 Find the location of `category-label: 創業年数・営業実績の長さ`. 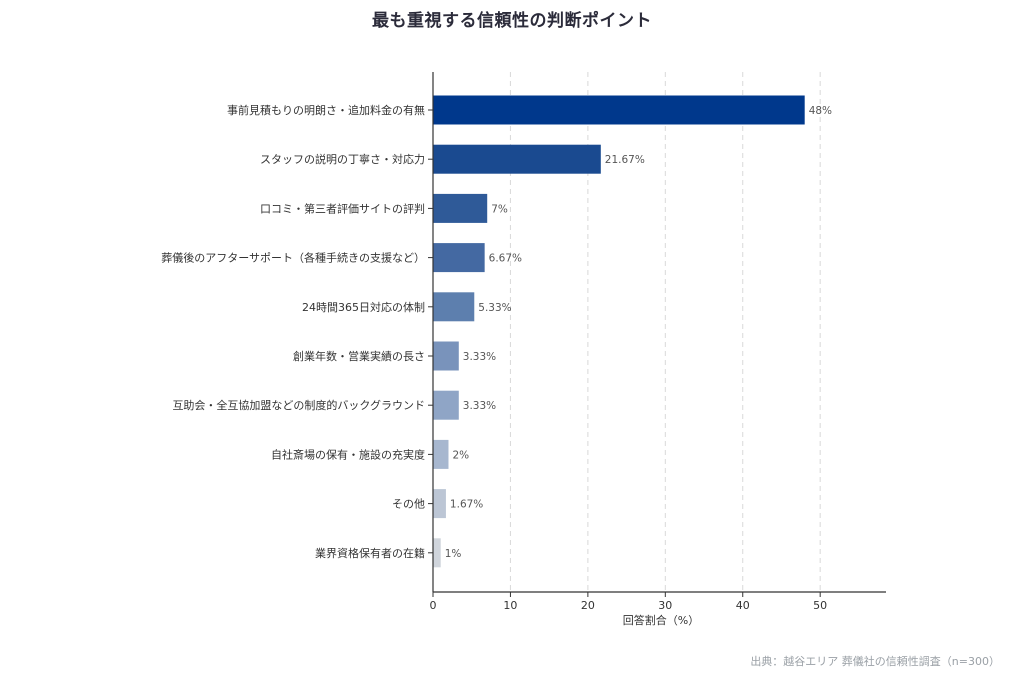

category-label: 創業年数・営業実績の長さ is located at coordinates (359, 356).